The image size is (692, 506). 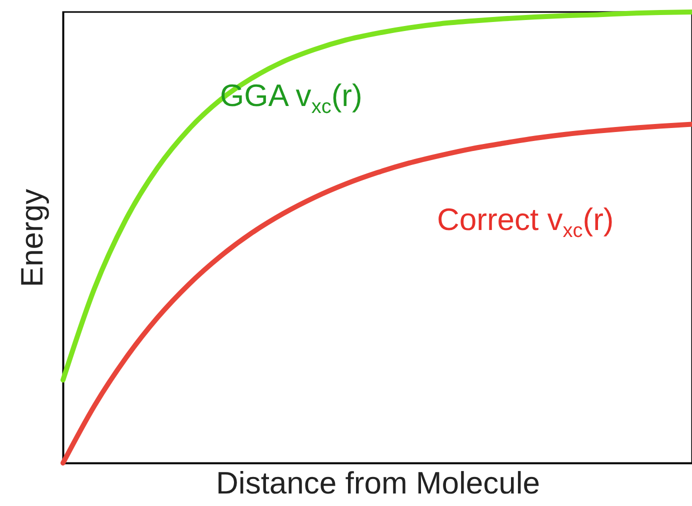 What do you see at coordinates (525, 222) in the screenshot?
I see `series-label: Correct v$_{xc}$(r)` at bounding box center [525, 222].